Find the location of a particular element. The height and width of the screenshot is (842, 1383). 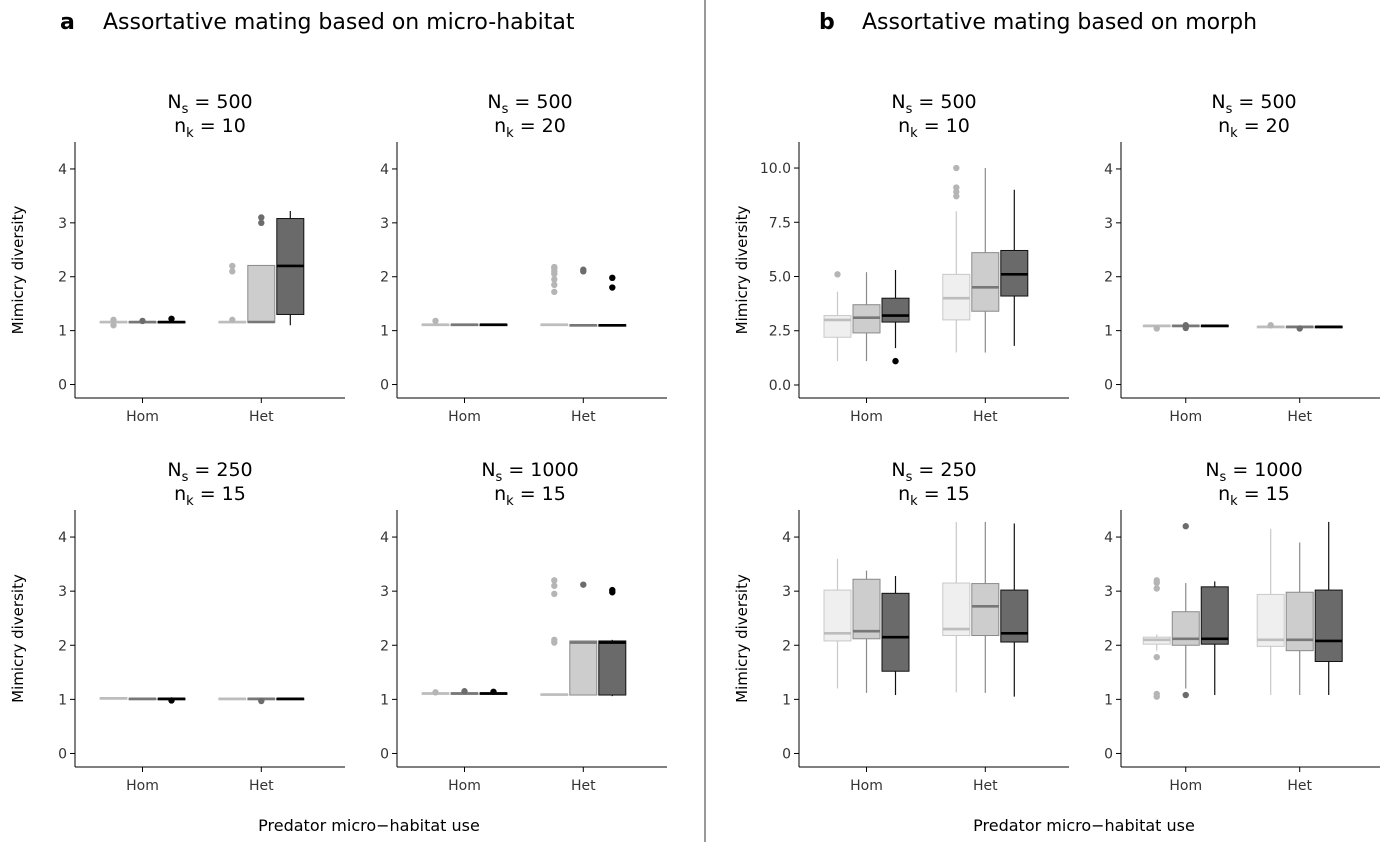

subplot-title-nk: nk = 20 is located at coordinates (530, 128).